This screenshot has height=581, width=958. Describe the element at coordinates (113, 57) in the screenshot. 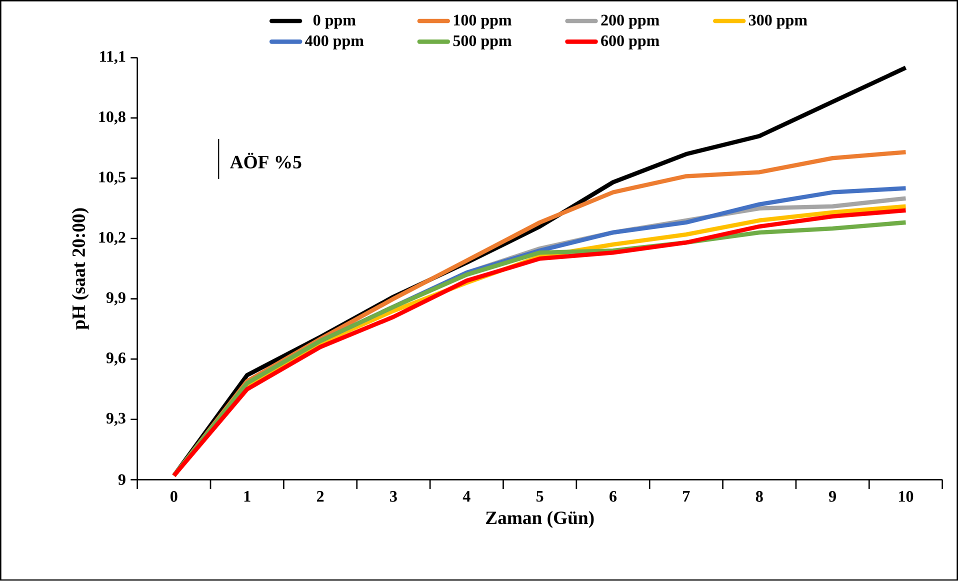

I see `y-tick-label: 11,1` at that location.